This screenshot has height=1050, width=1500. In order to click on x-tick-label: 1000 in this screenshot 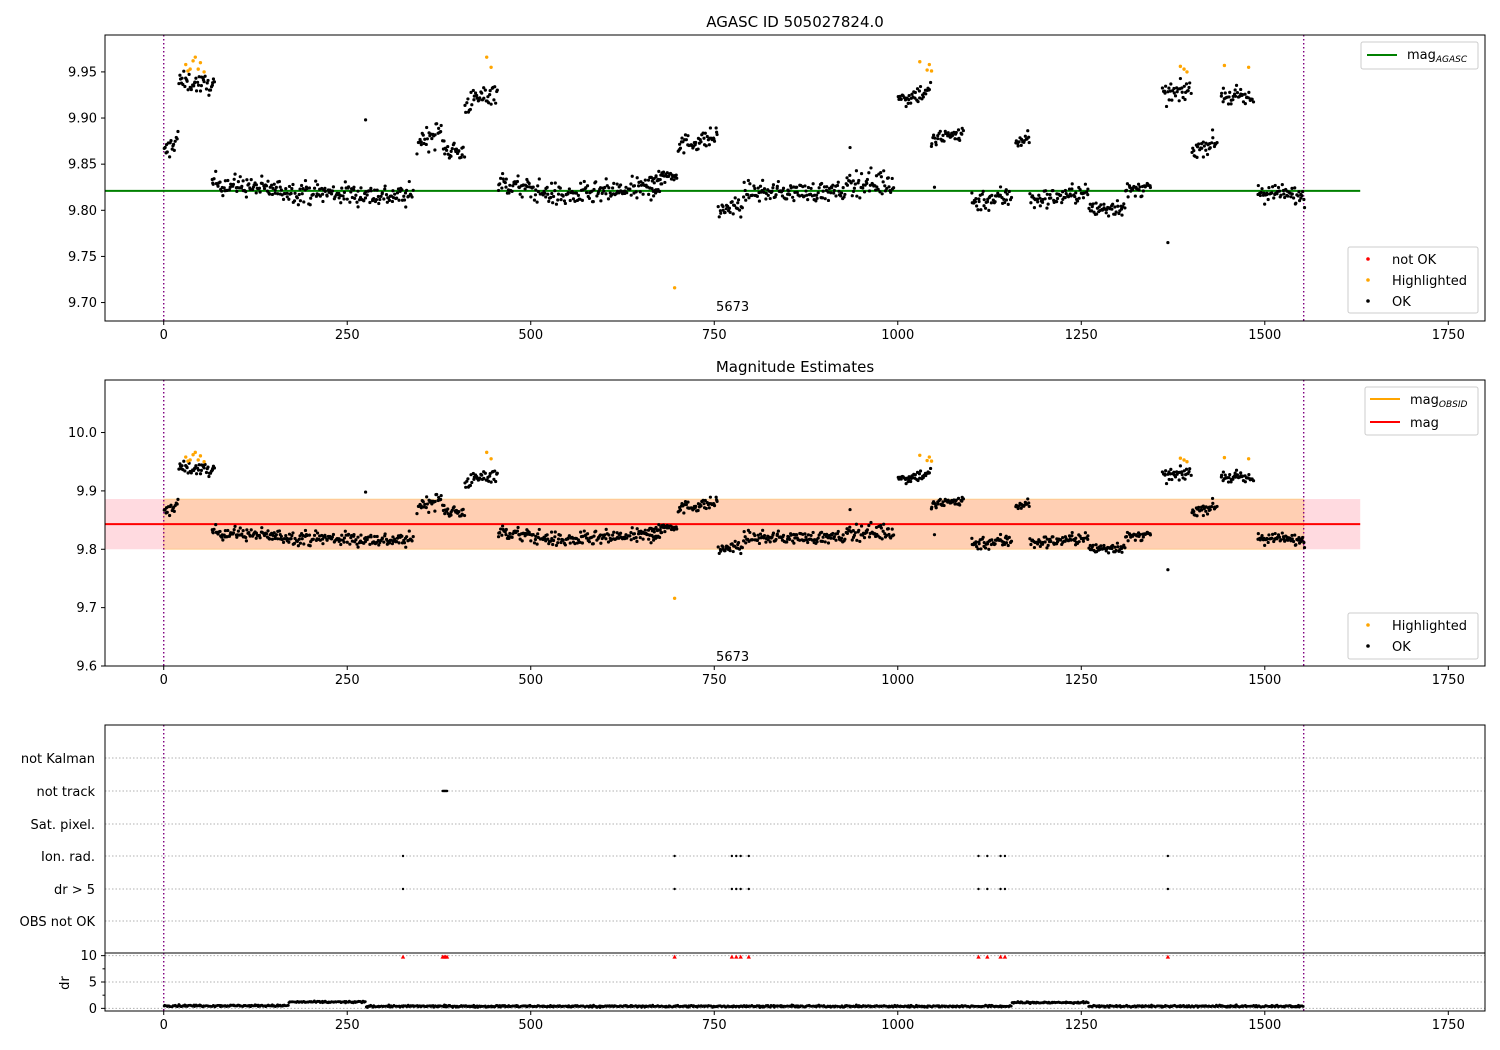, I will do `click(897, 335)`.